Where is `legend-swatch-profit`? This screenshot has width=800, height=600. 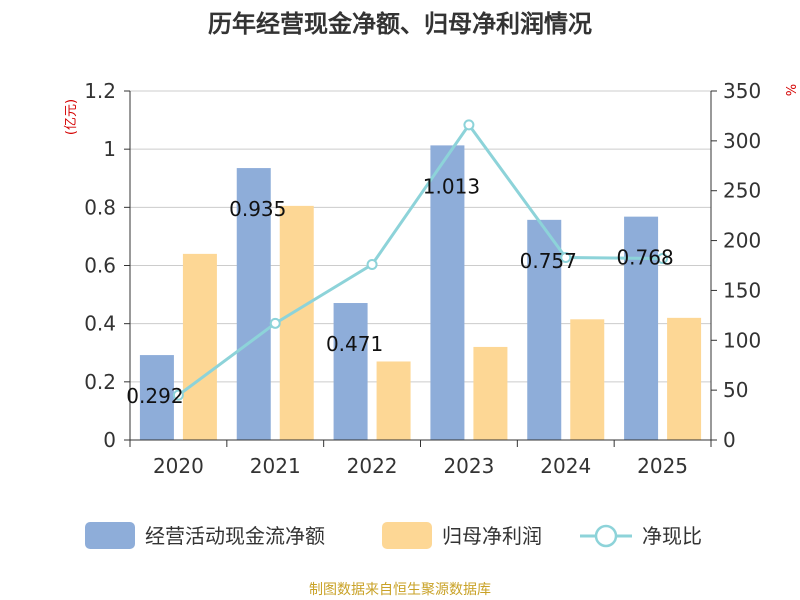 legend-swatch-profit is located at coordinates (407, 535).